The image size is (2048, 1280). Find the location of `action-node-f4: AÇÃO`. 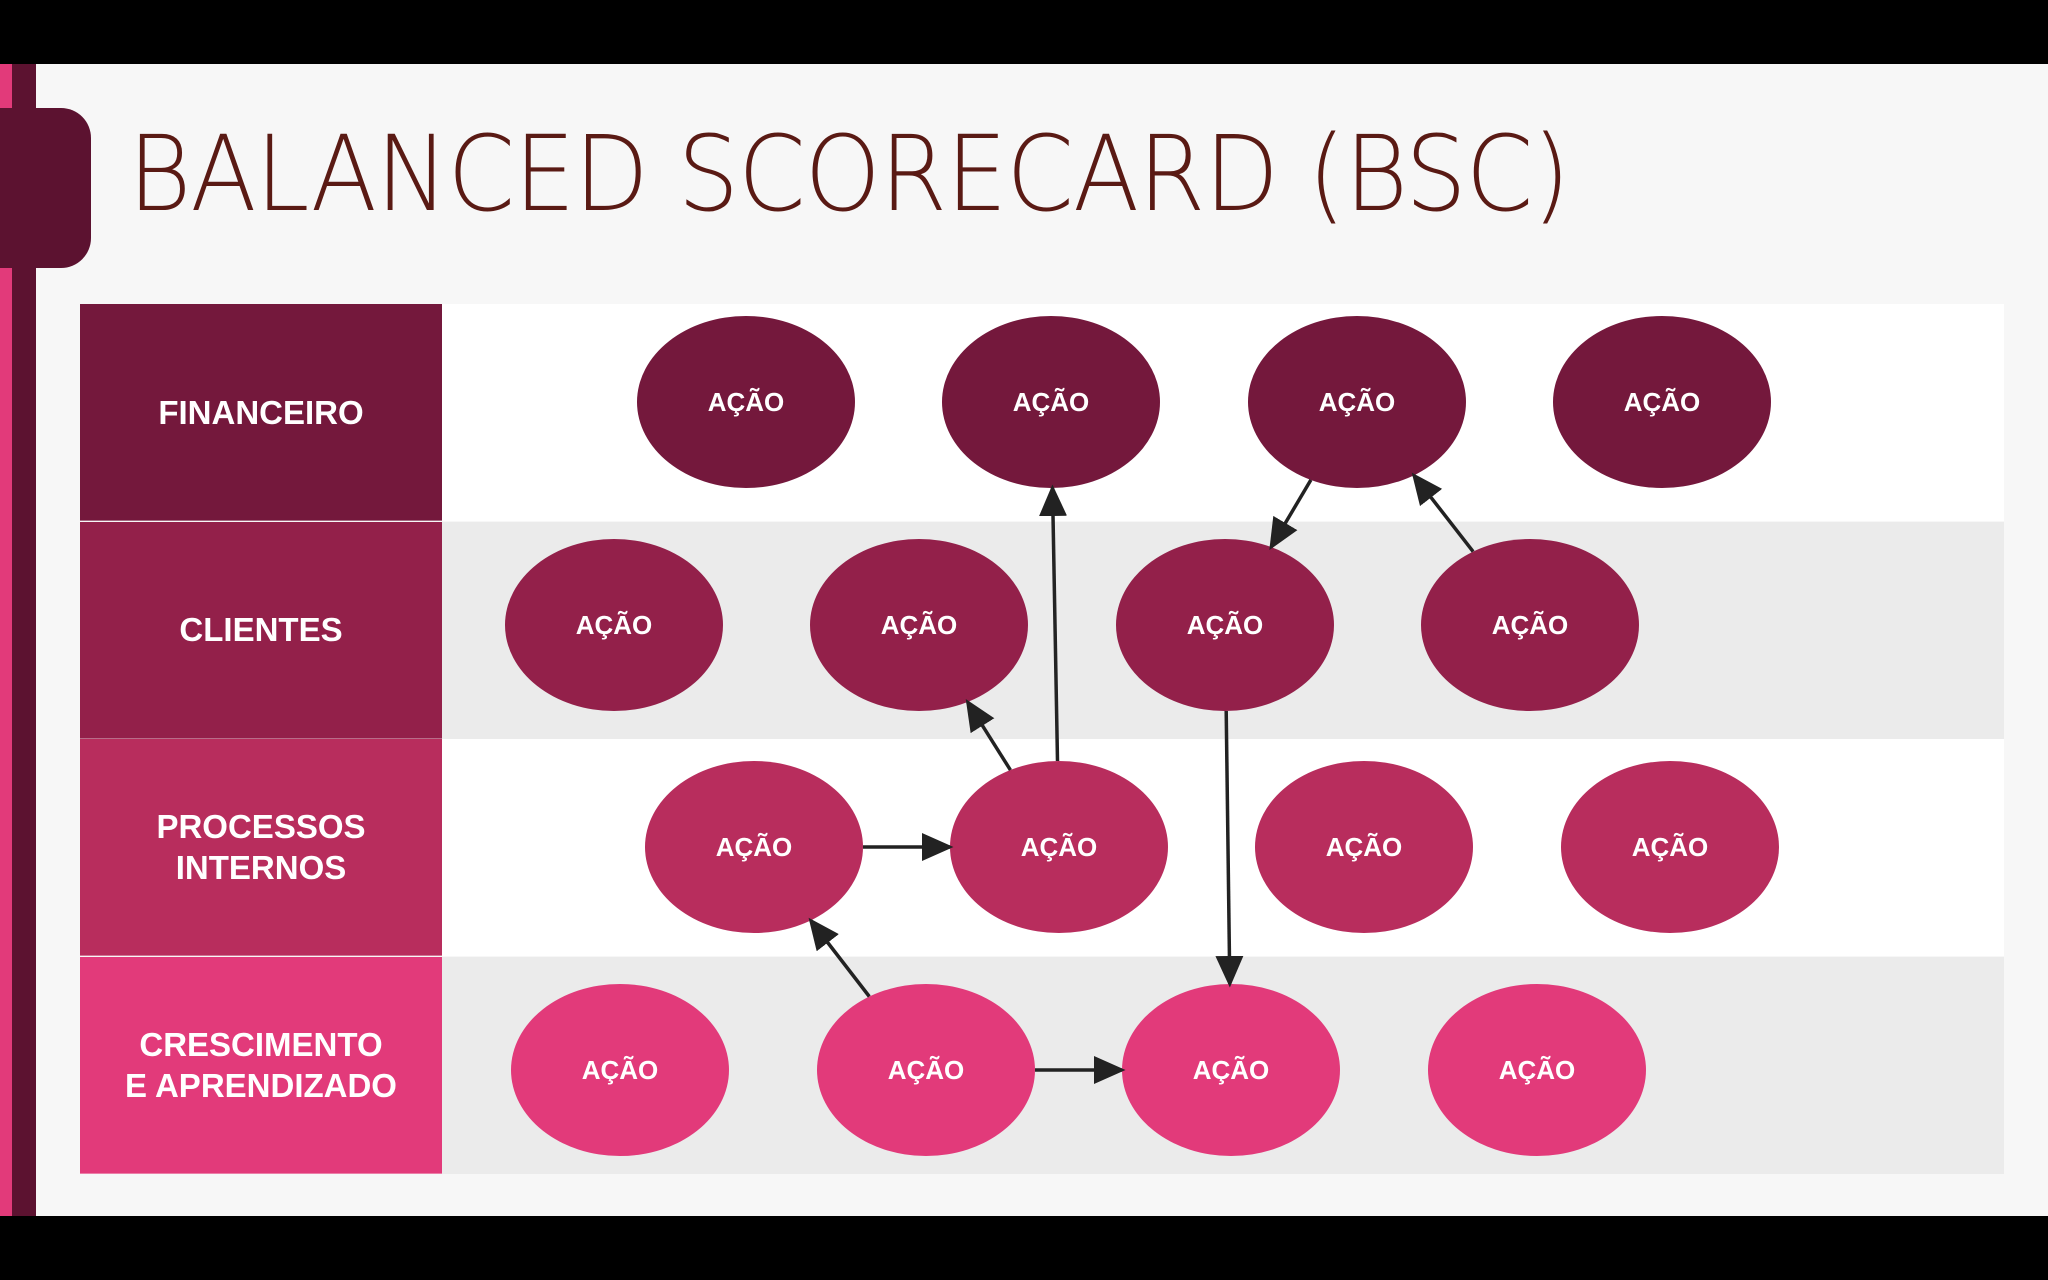

action-node-f4: AÇÃO is located at coordinates (1662, 402).